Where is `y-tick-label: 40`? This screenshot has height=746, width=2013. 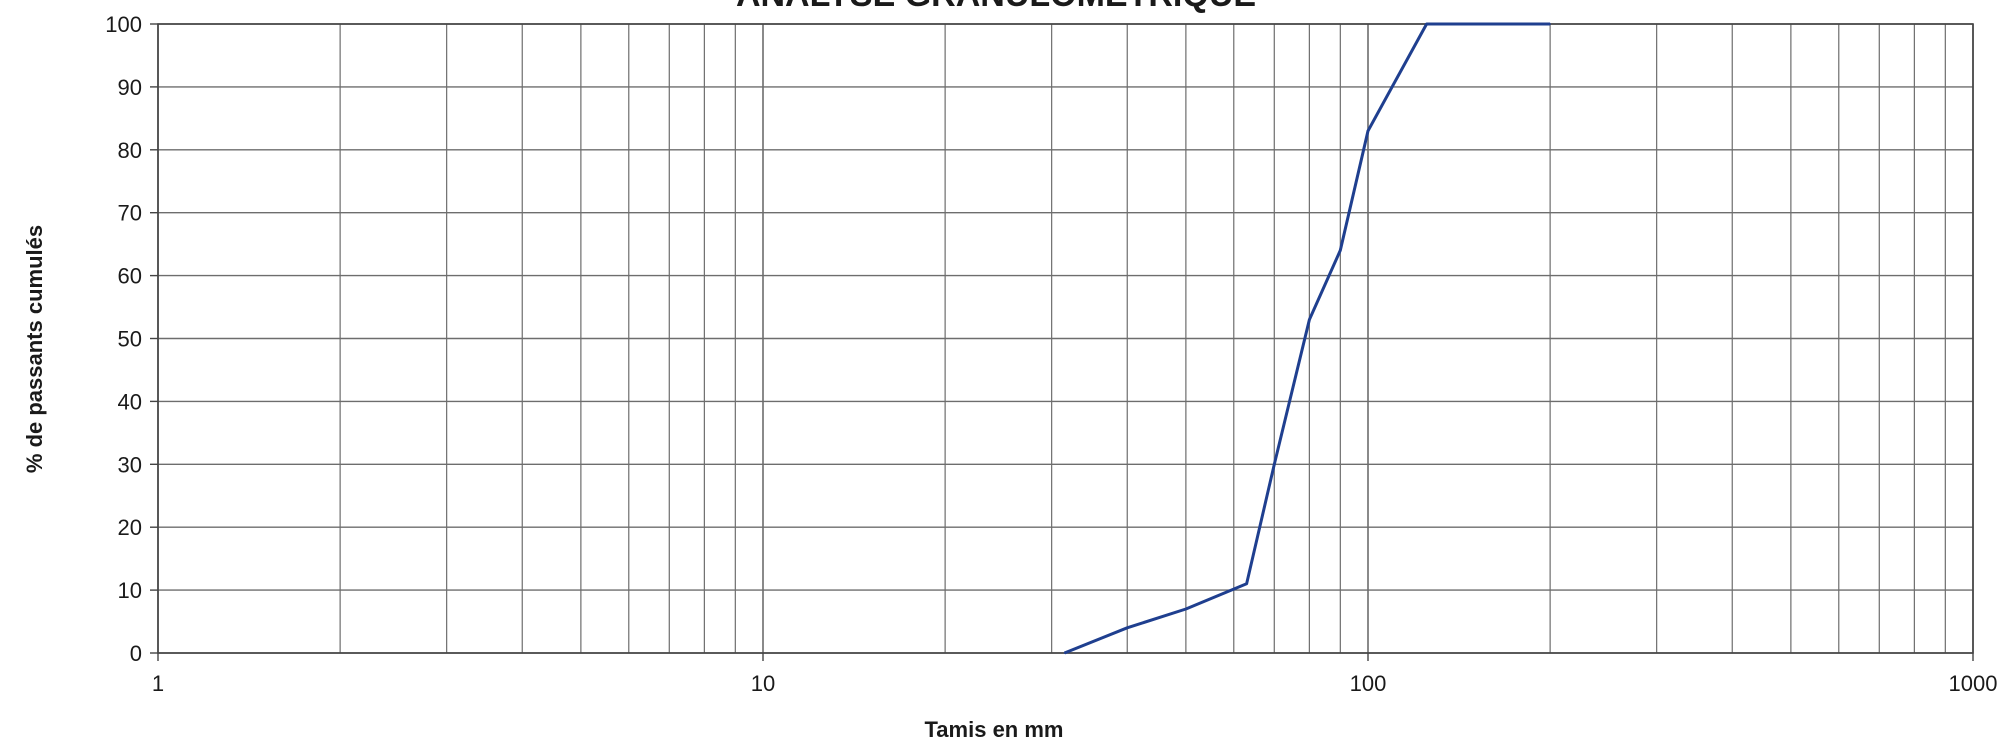 y-tick-label: 40 is located at coordinates (130, 401).